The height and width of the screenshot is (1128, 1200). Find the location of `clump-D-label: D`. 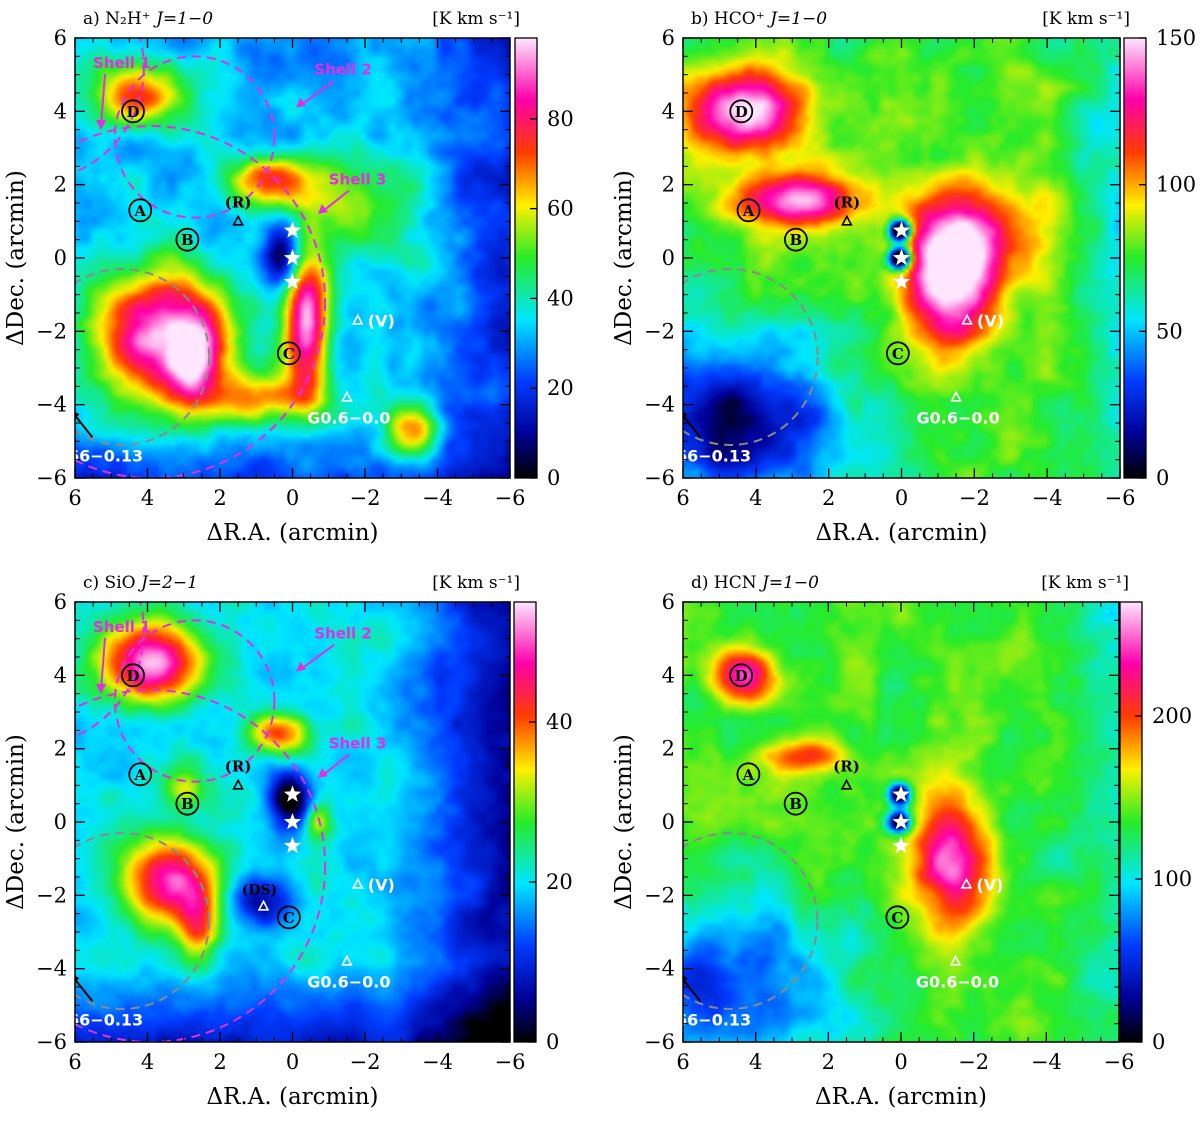

clump-D-label: D is located at coordinates (741, 112).